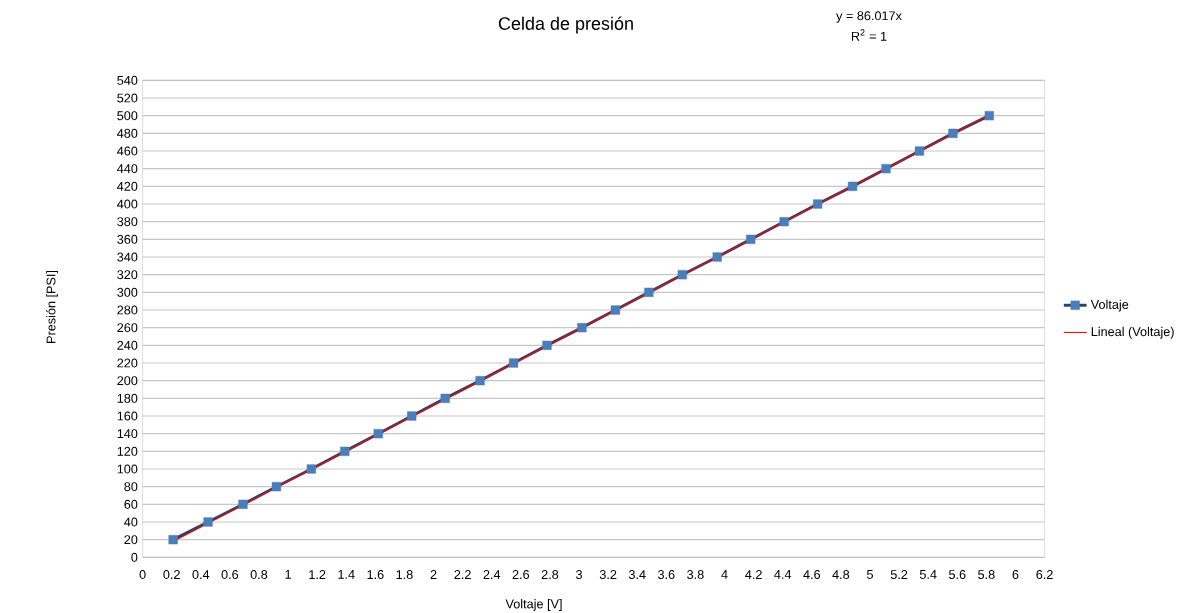 This screenshot has width=1190, height=613. What do you see at coordinates (127, 310) in the screenshot?
I see `y-tick-label: 280` at bounding box center [127, 310].